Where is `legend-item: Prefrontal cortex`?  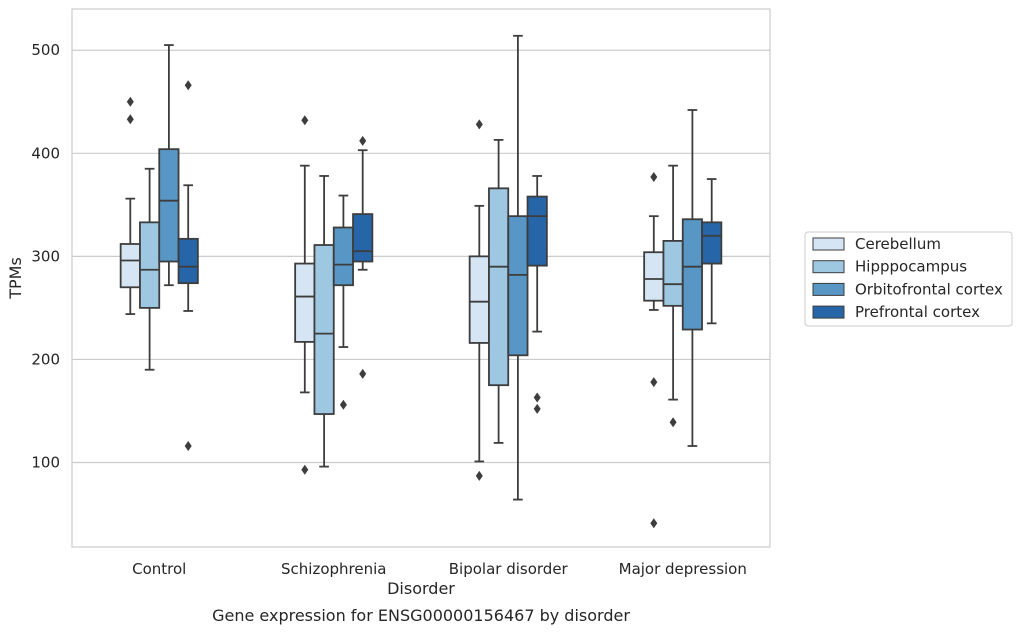 legend-item: Prefrontal cortex is located at coordinates (896, 312).